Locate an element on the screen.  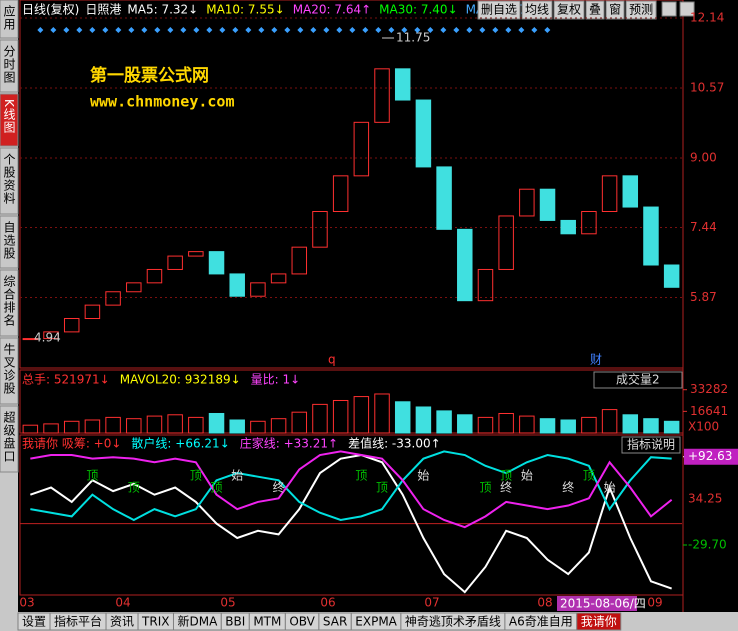
tab is located at coordinates (599, 621).